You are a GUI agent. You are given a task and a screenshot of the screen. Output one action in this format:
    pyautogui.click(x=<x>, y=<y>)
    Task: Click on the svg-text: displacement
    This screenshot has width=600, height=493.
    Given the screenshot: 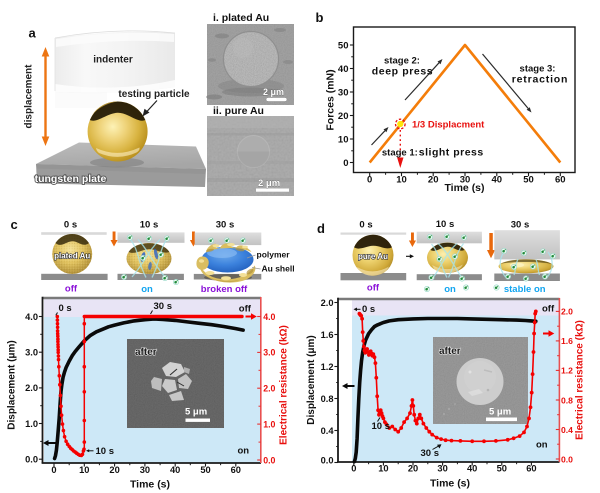 What is the action you would take?
    pyautogui.click(x=29, y=96)
    